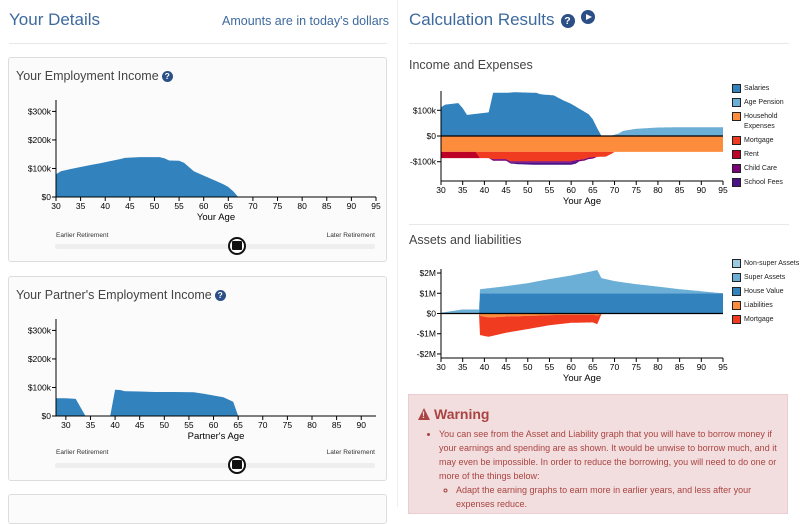 This screenshot has height=524, width=804. I want to click on x-axis-label: Your Age, so click(582, 201).